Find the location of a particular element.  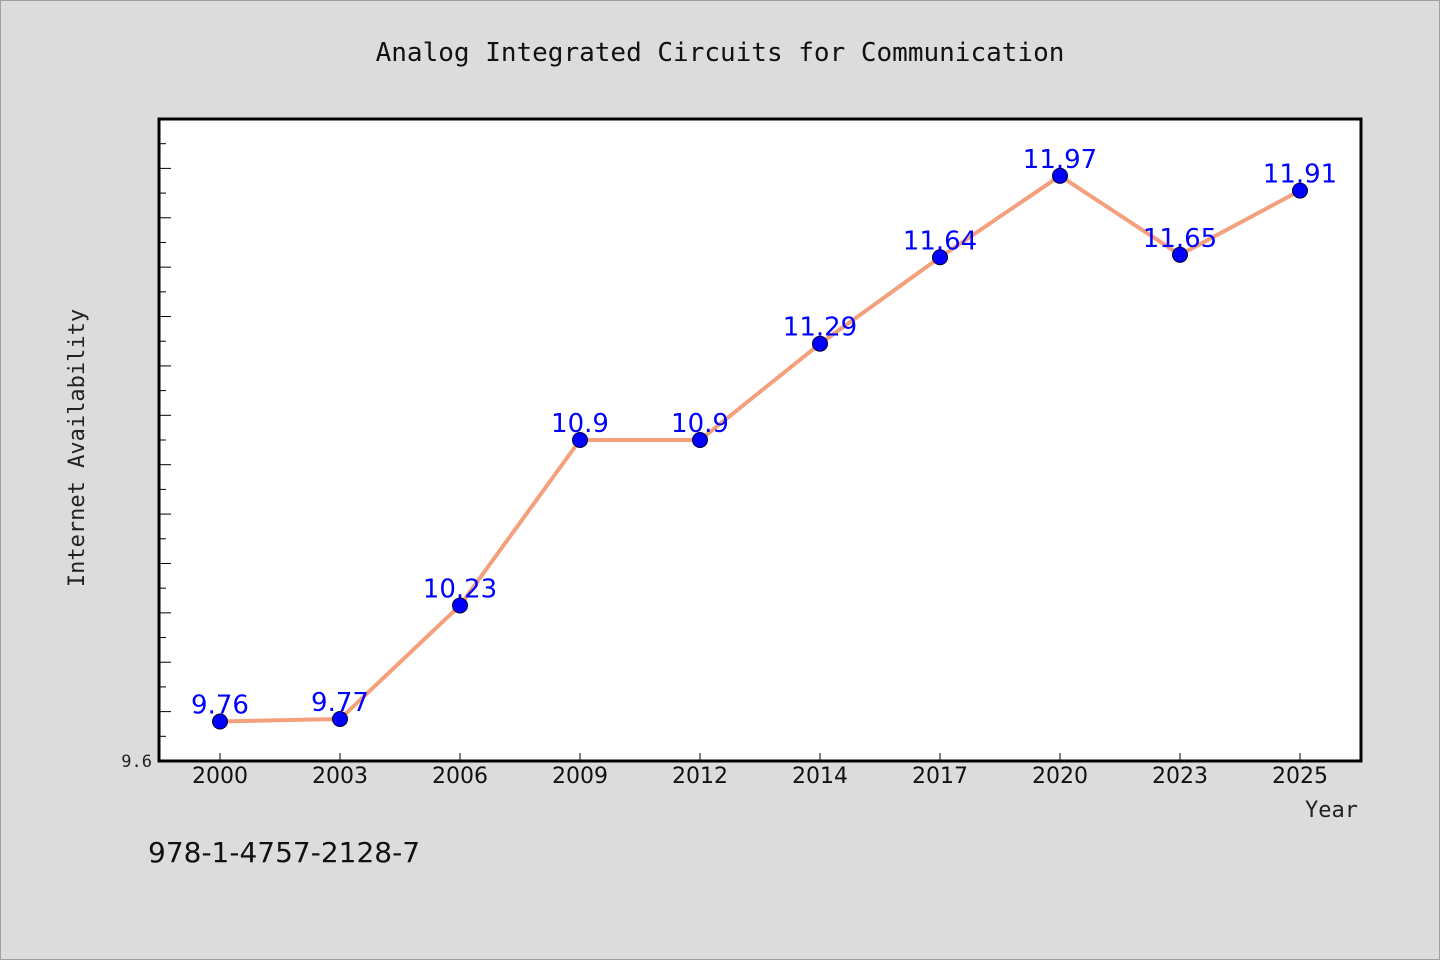

data-label: 11.65 is located at coordinates (1180, 239).